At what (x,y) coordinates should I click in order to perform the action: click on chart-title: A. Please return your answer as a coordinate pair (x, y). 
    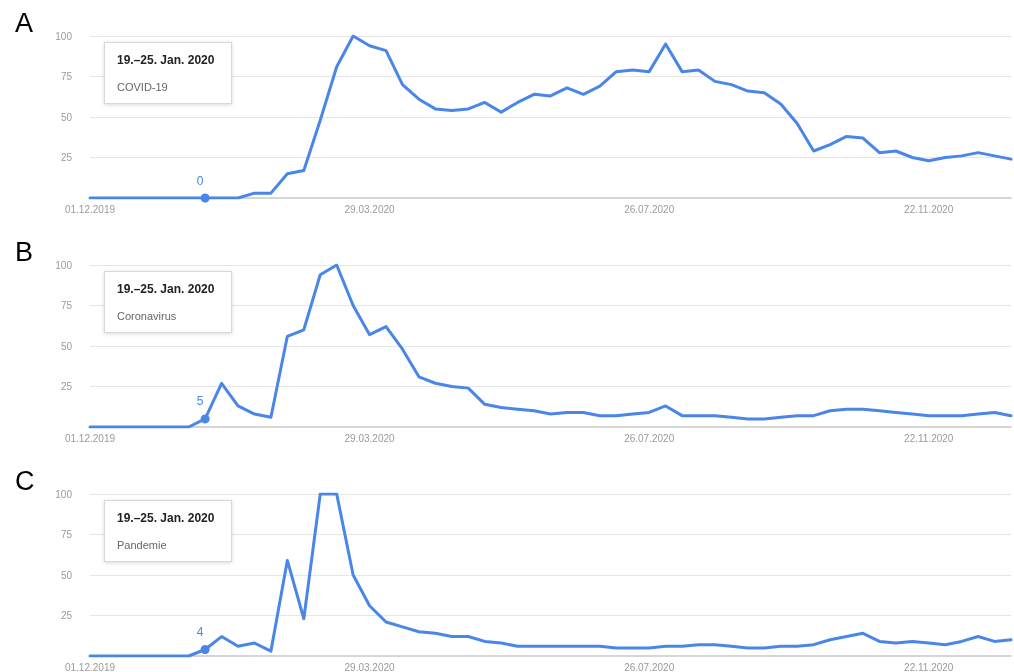
    Looking at the image, I should click on (24, 22).